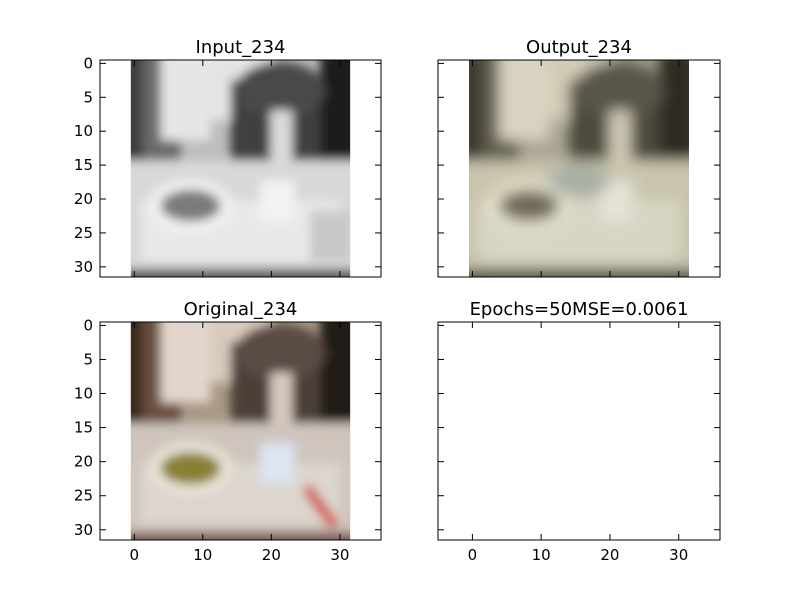 The width and height of the screenshot is (800, 600). Describe the element at coordinates (241, 309) in the screenshot. I see `panel-title: Original_234` at that location.